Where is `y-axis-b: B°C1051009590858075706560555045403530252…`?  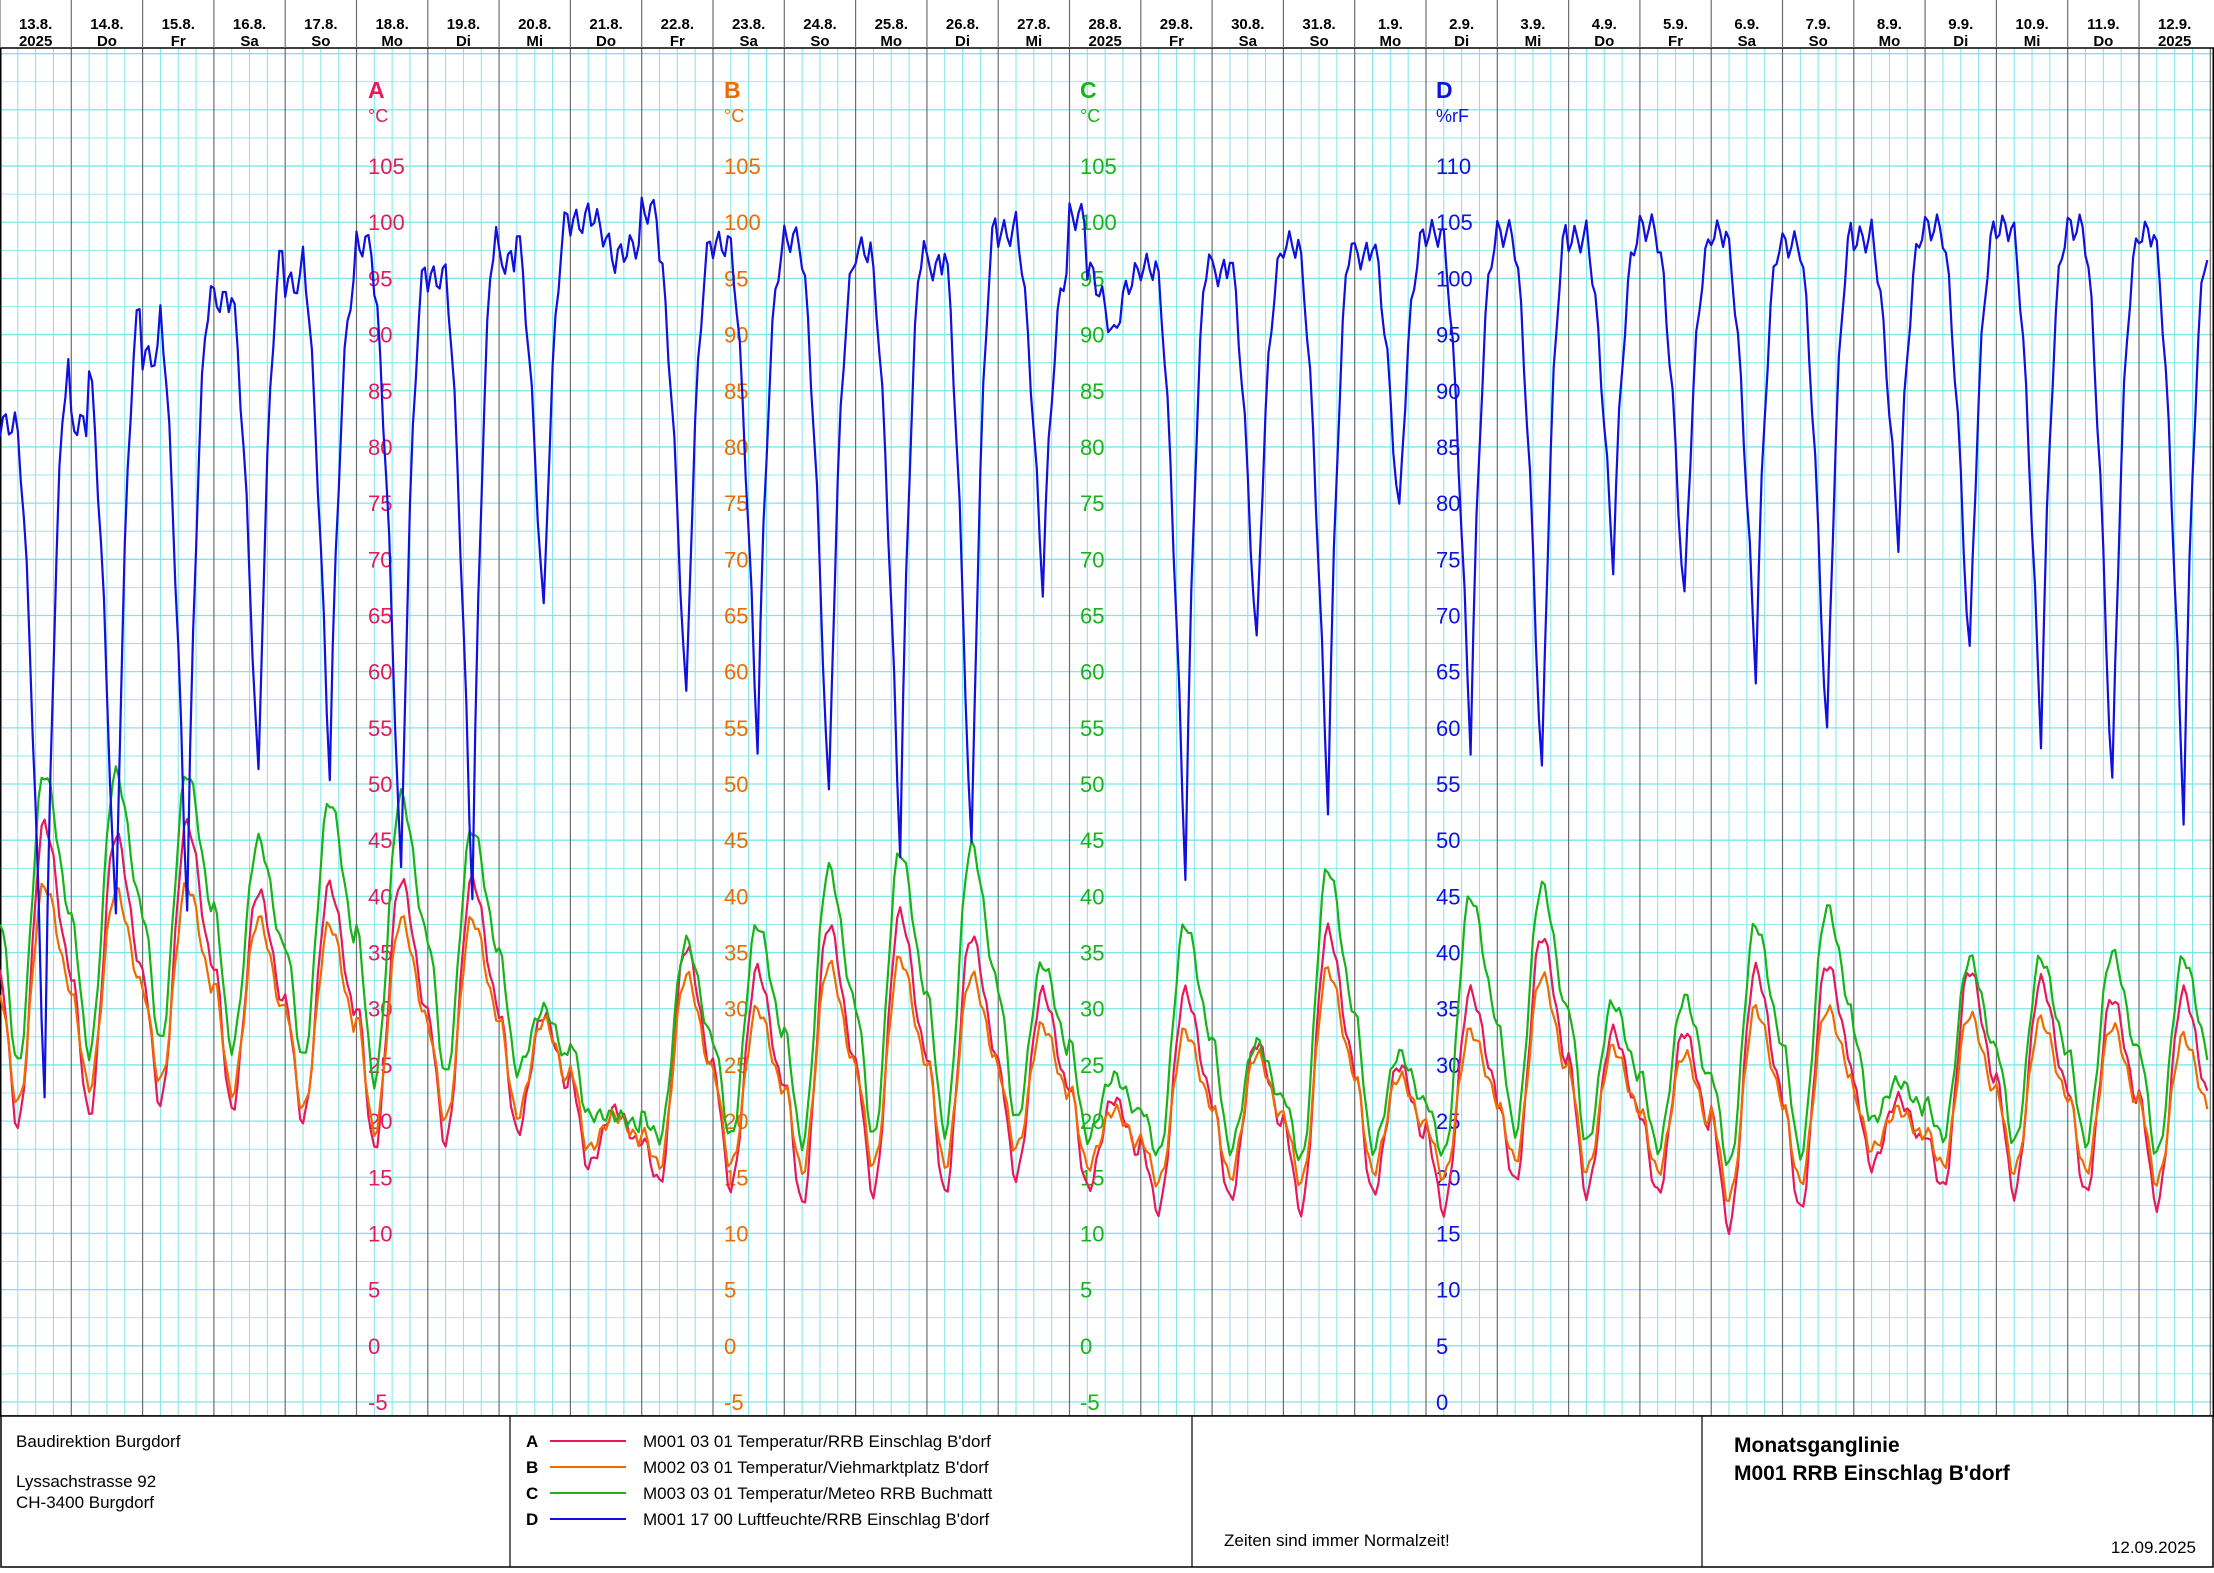 y-axis-b: B°C1051009590858075706560555045403530252… is located at coordinates (742, 746).